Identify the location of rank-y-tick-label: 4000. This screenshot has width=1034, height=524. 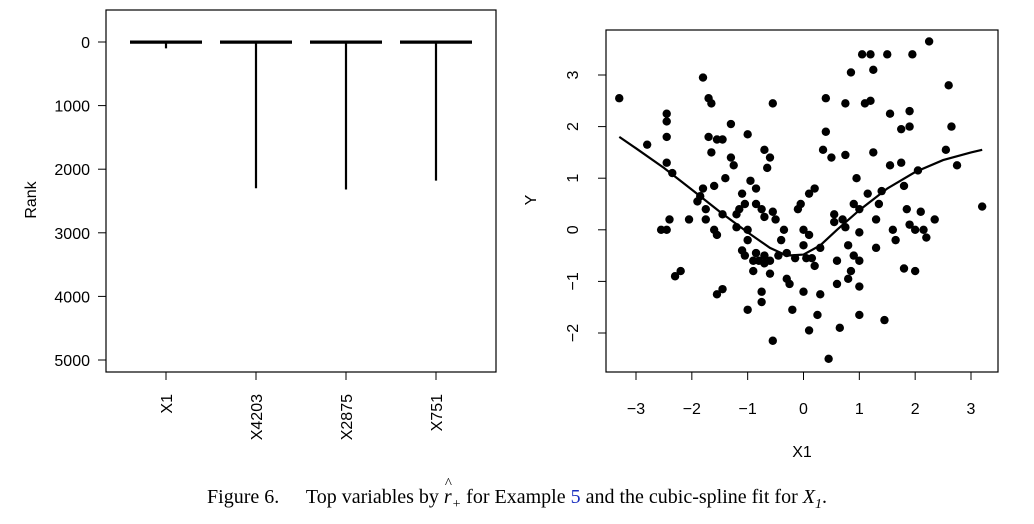
(72, 297).